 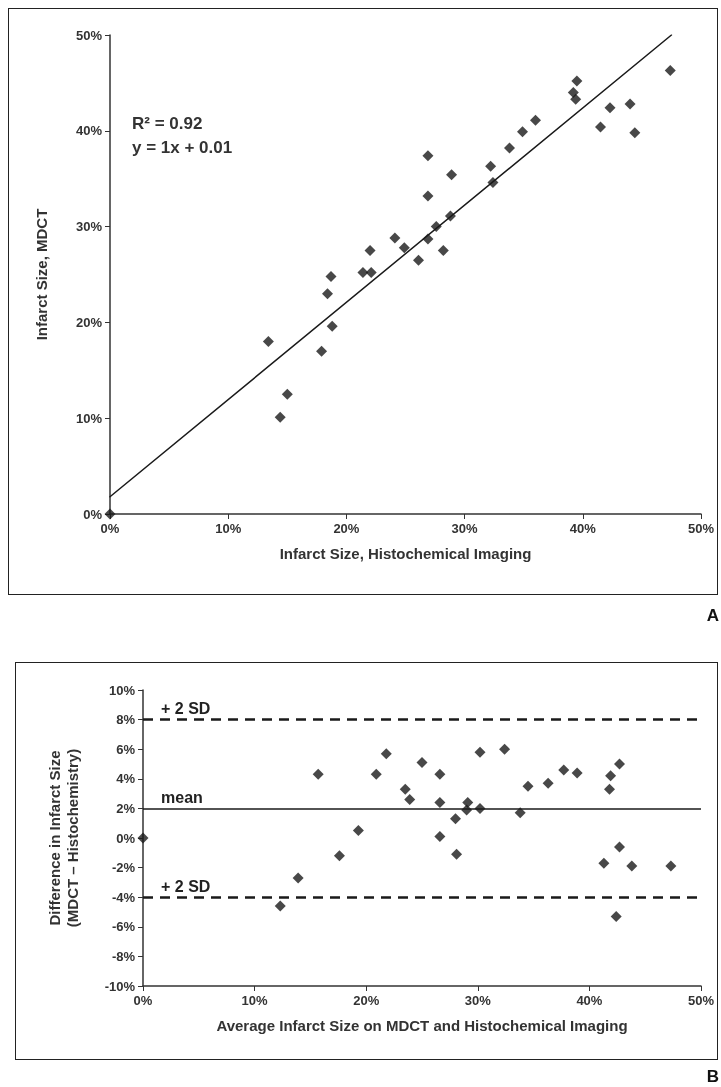 What do you see at coordinates (182, 797) in the screenshot?
I see `ref-line-label: mean` at bounding box center [182, 797].